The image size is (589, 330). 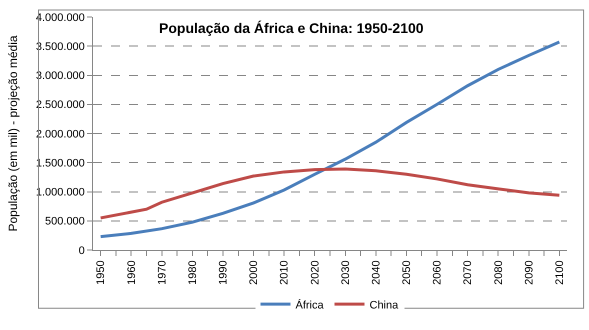 What do you see at coordinates (560, 272) in the screenshot?
I see `x-tick-label: 2100` at bounding box center [560, 272].